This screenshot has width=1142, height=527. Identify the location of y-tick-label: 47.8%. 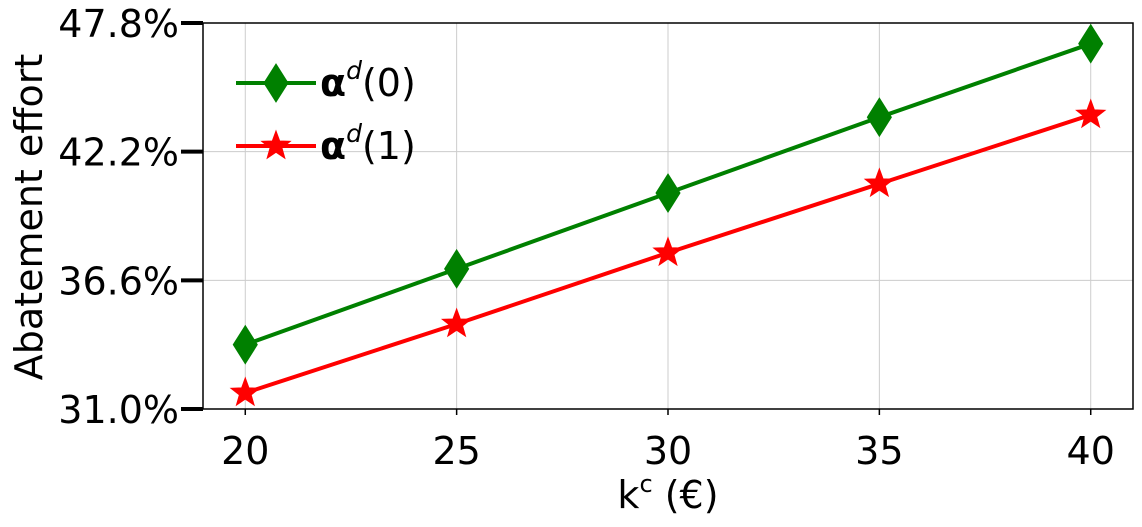
(118, 24).